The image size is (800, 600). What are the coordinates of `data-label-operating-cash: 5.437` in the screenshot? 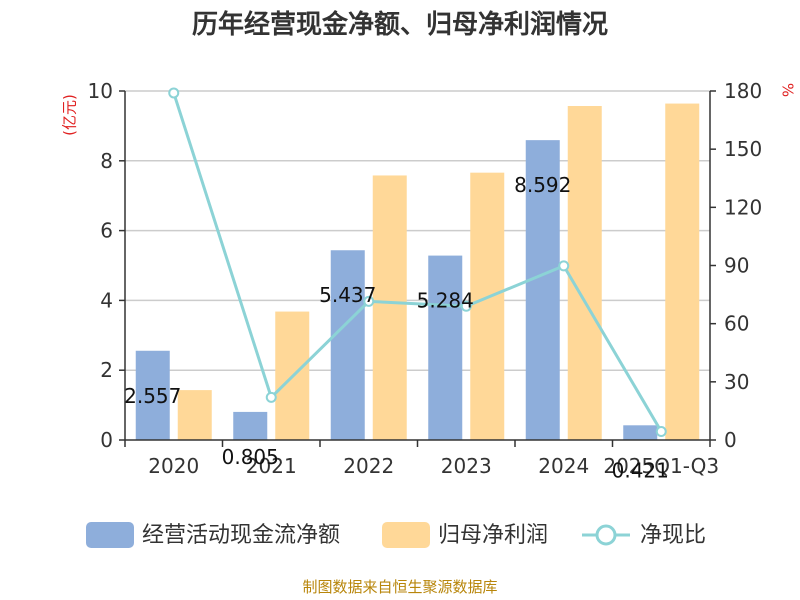 It's located at (347, 295).